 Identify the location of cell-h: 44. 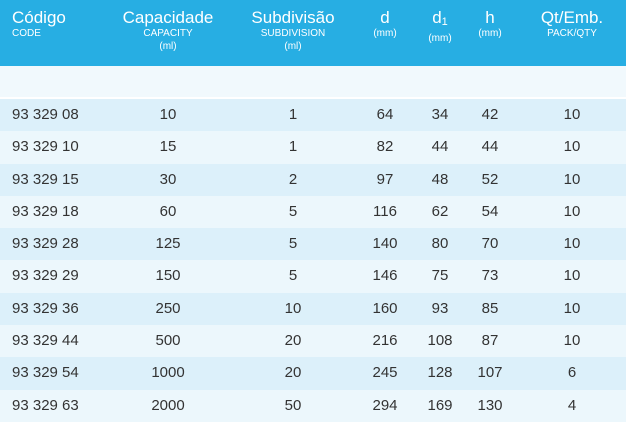
(490, 147).